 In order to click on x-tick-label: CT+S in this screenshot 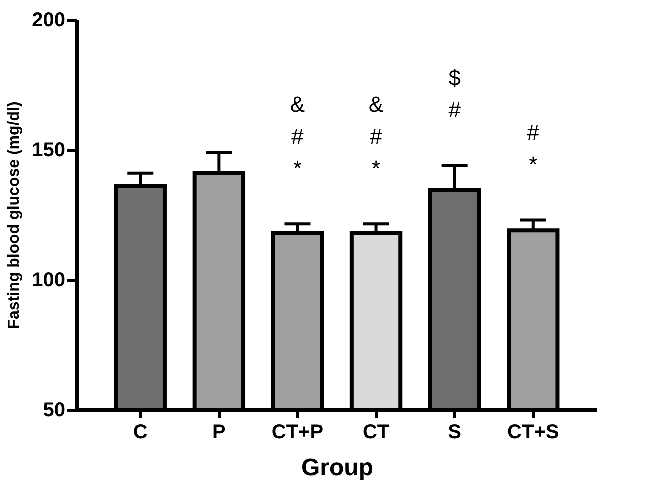, I will do `click(534, 433)`.